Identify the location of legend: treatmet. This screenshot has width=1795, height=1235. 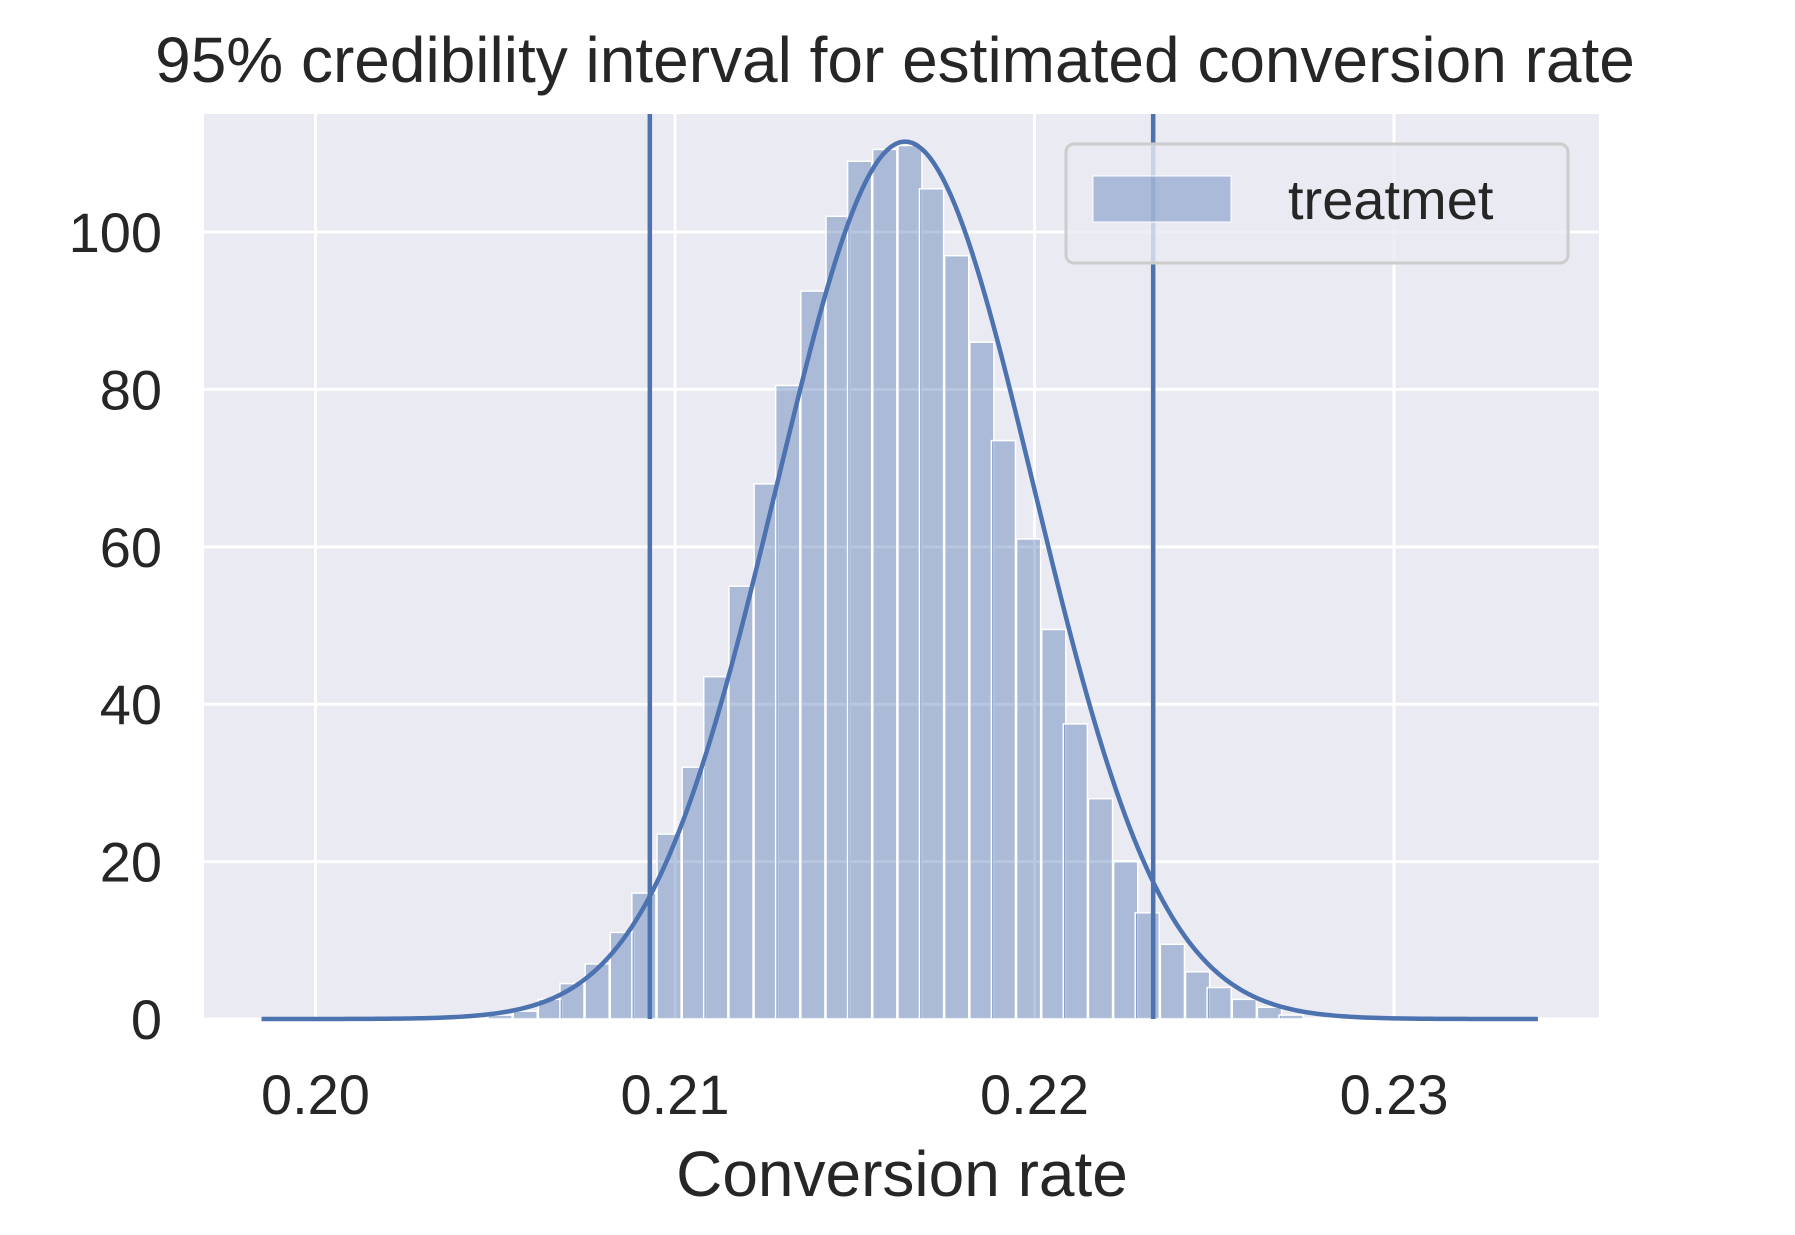
(1317, 203).